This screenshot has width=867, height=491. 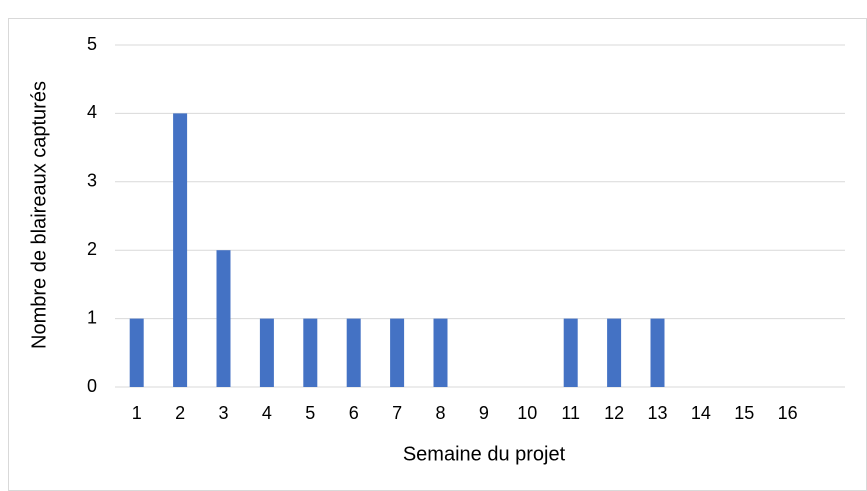 What do you see at coordinates (614, 413) in the screenshot?
I see `x-tick-label: 12` at bounding box center [614, 413].